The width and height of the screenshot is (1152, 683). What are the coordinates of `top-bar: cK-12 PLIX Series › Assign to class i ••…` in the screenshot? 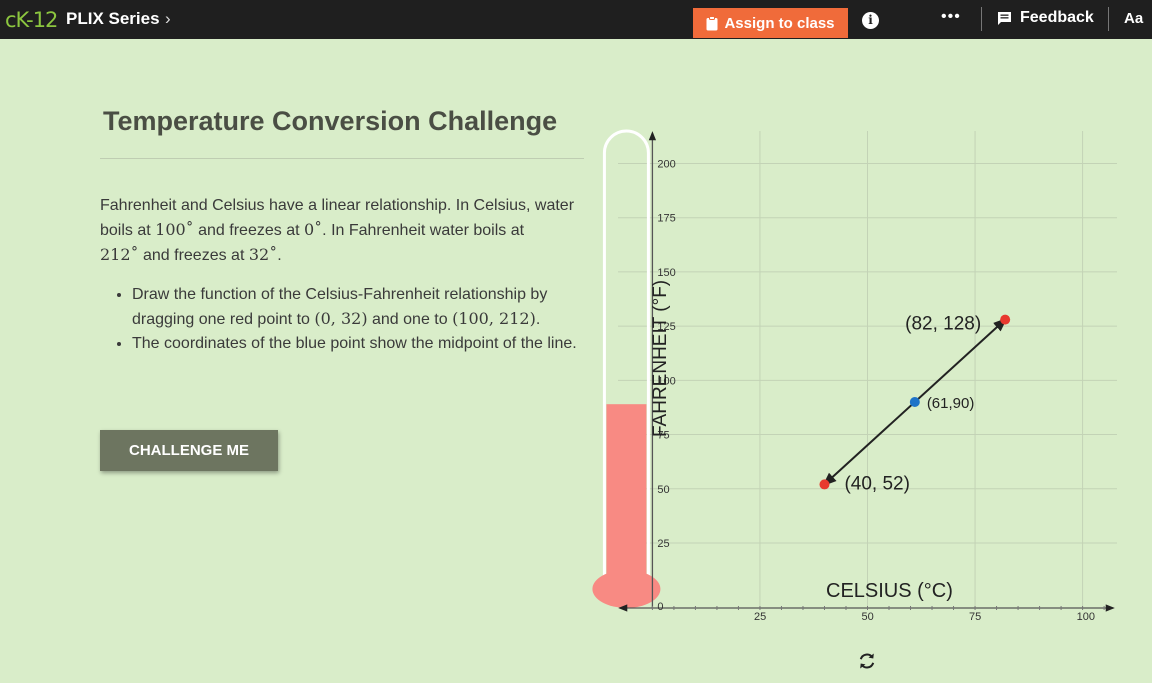 It's located at (576, 19).